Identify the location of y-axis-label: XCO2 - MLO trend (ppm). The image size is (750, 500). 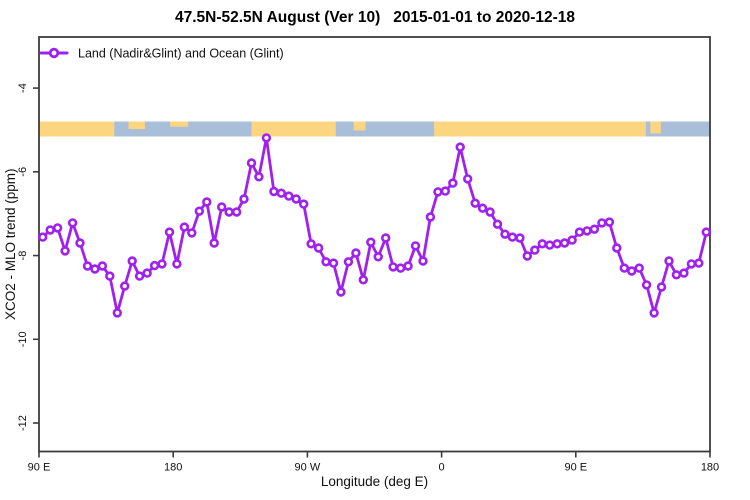
(10, 244).